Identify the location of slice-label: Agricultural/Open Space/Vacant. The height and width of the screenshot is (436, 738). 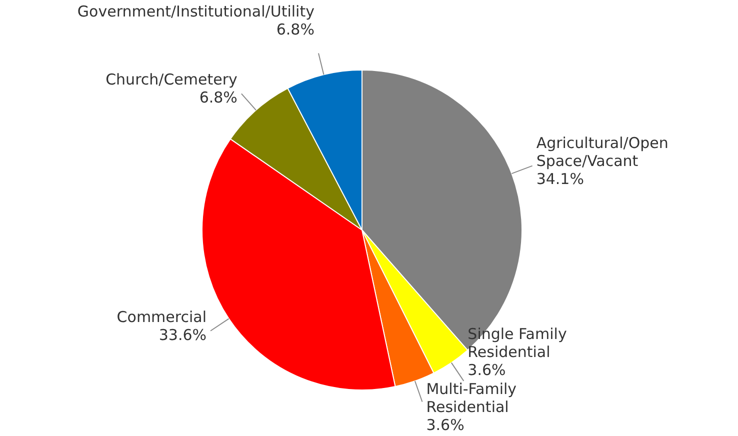
(602, 152).